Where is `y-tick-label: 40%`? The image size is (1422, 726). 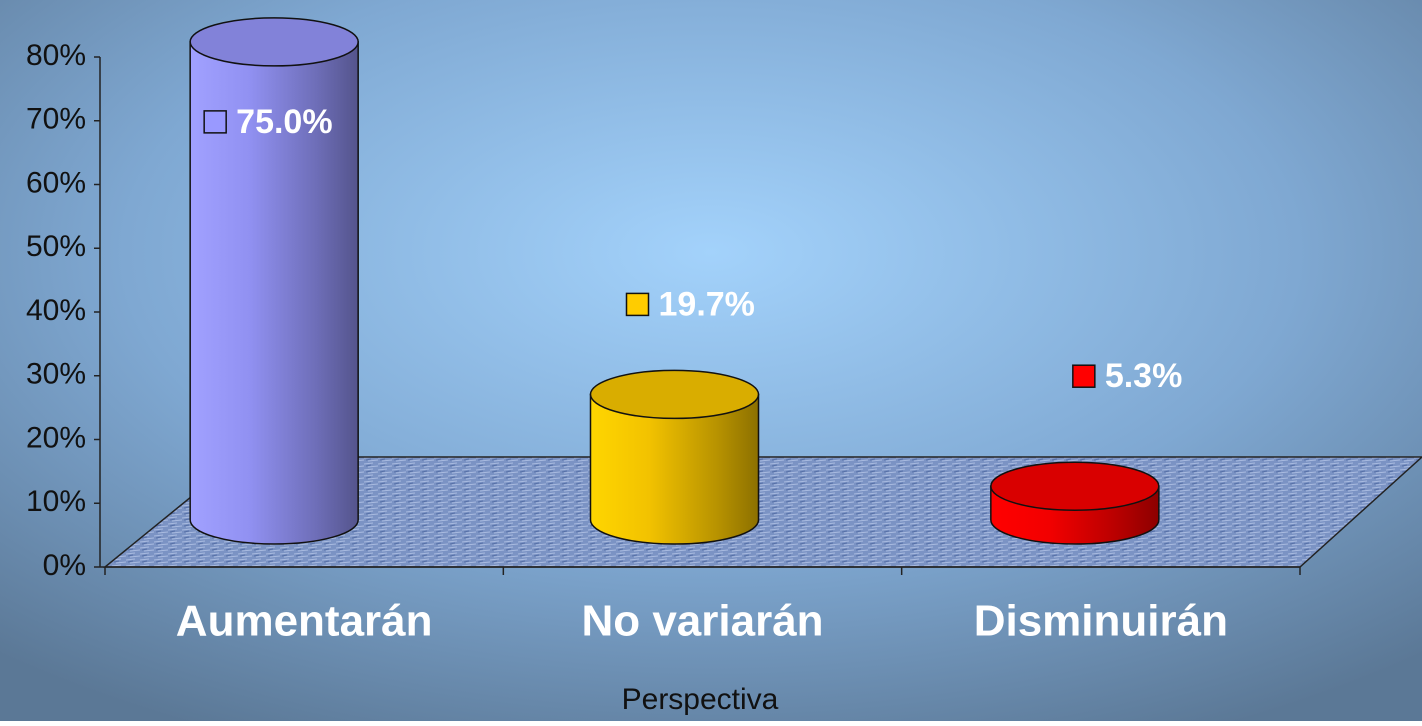
y-tick-label: 40% is located at coordinates (56, 310).